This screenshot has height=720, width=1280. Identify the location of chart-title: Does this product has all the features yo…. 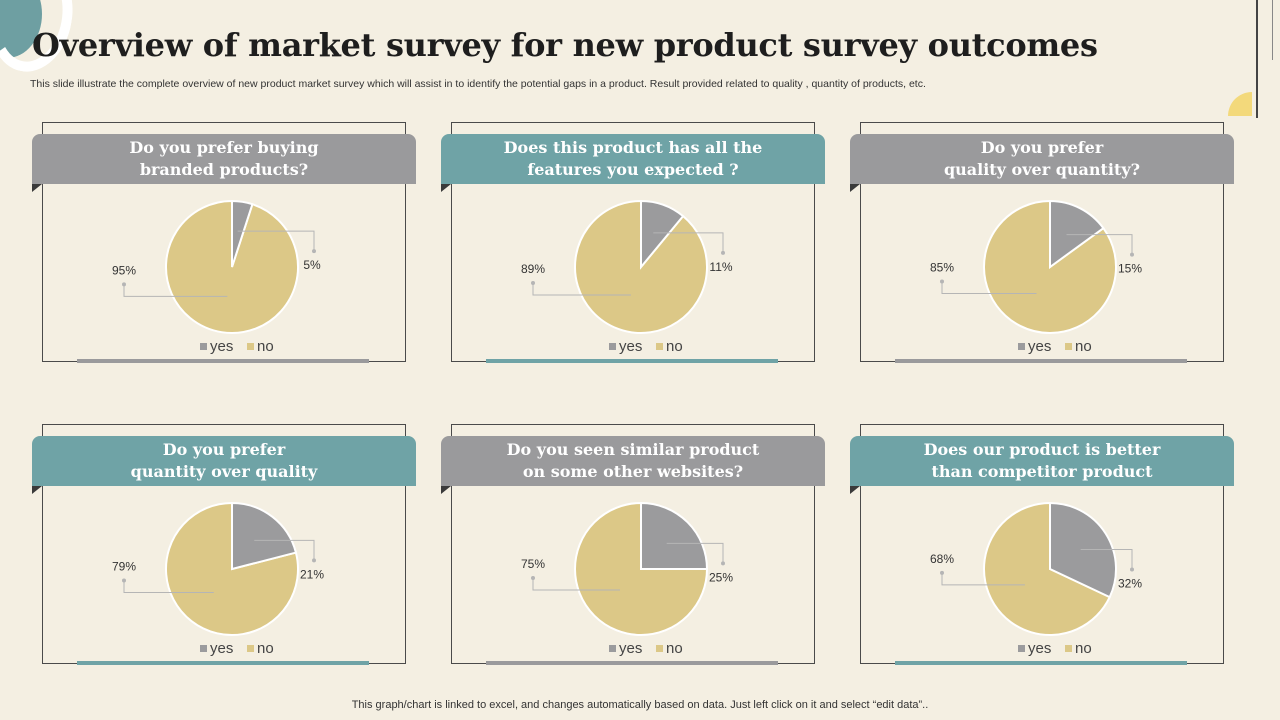
(633, 159).